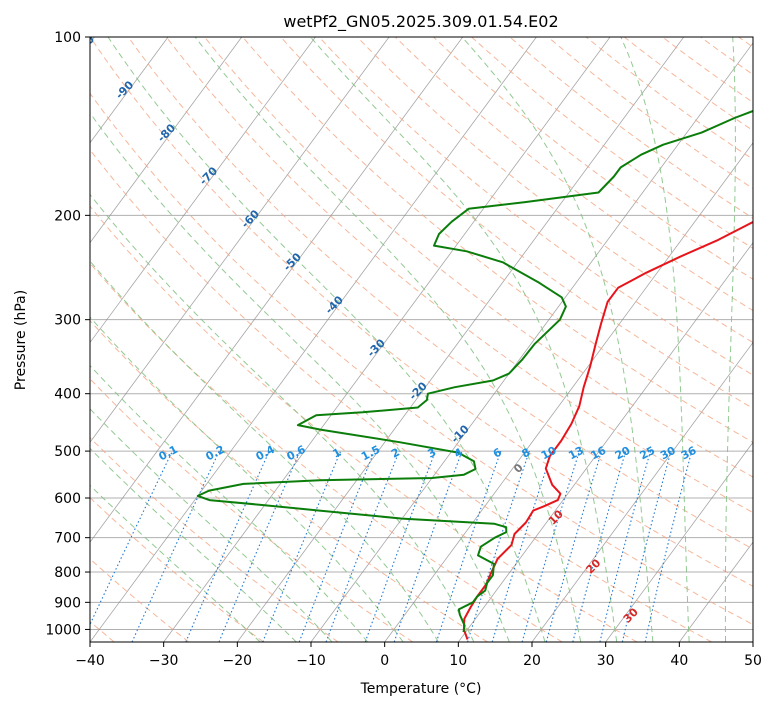  I want to click on mixing-ratio-label: 0.6, so click(297, 453).